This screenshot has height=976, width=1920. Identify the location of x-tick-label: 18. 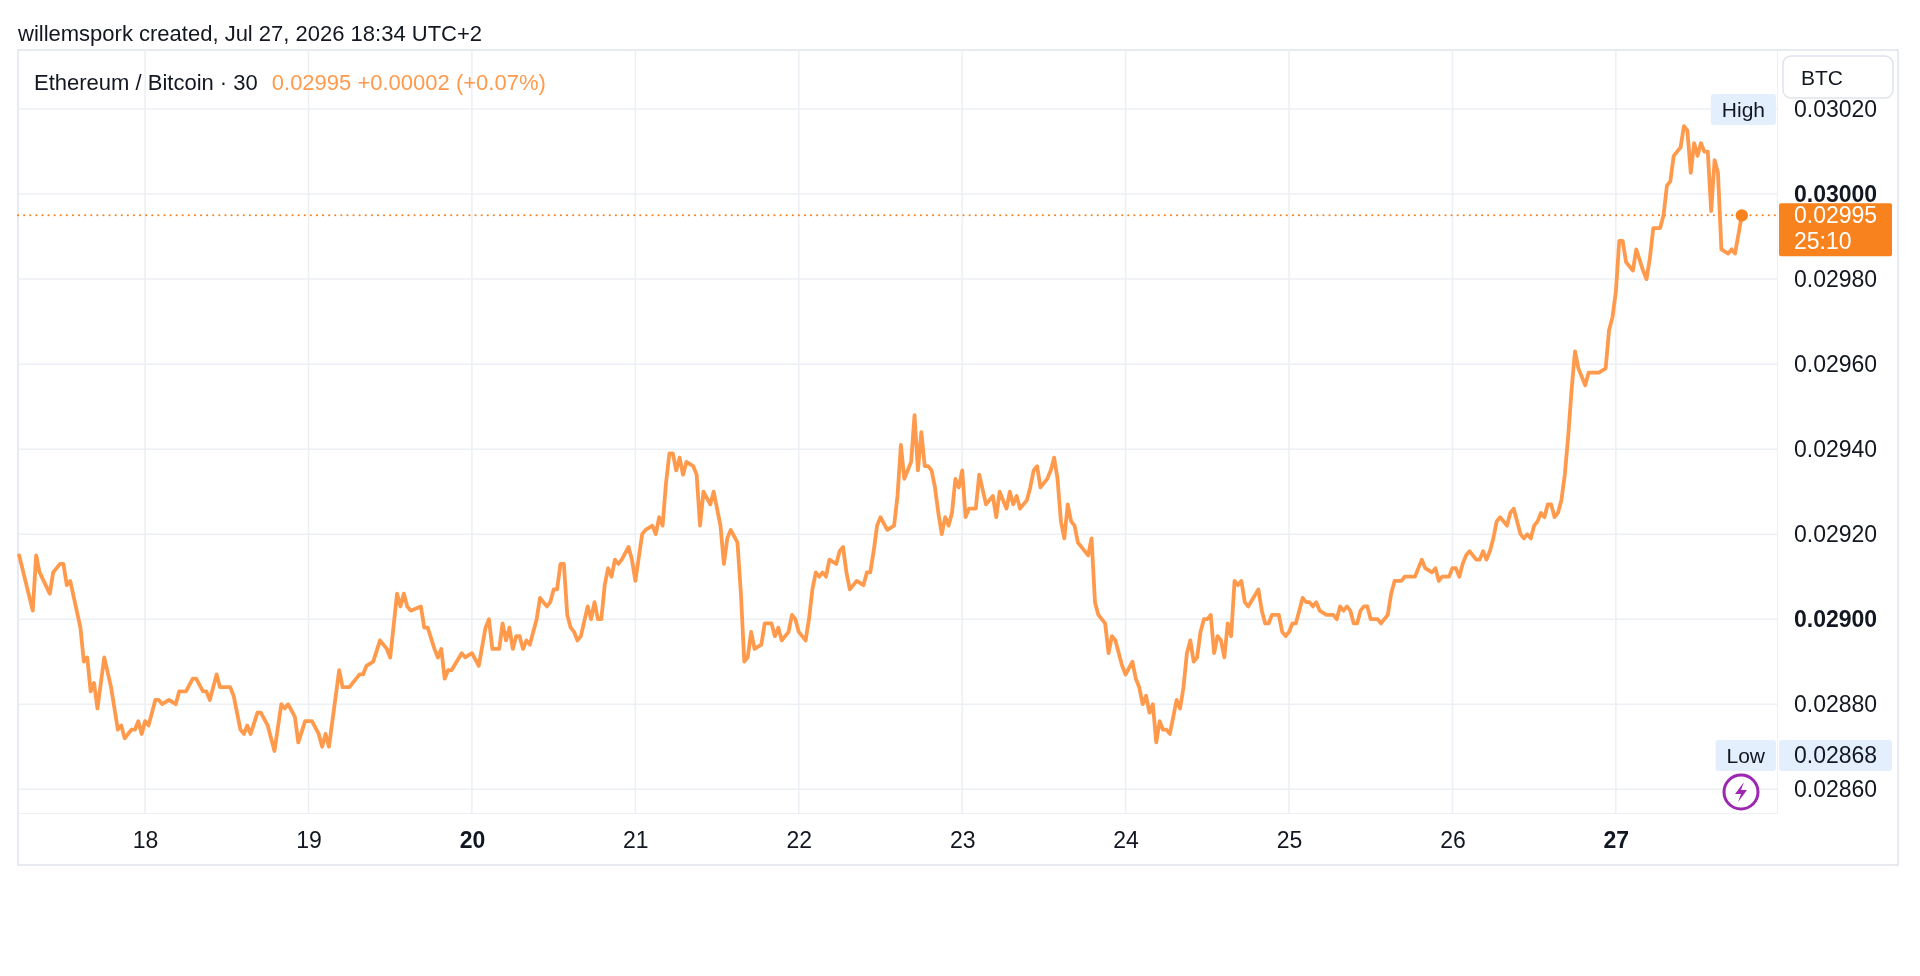
(145, 840).